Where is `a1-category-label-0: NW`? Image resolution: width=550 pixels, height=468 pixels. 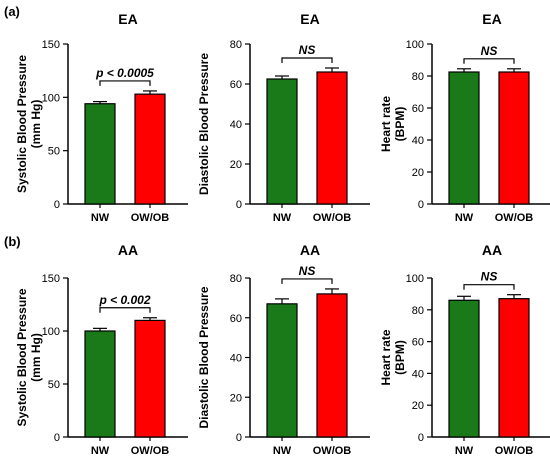 a1-category-label-0: NW is located at coordinates (100, 218).